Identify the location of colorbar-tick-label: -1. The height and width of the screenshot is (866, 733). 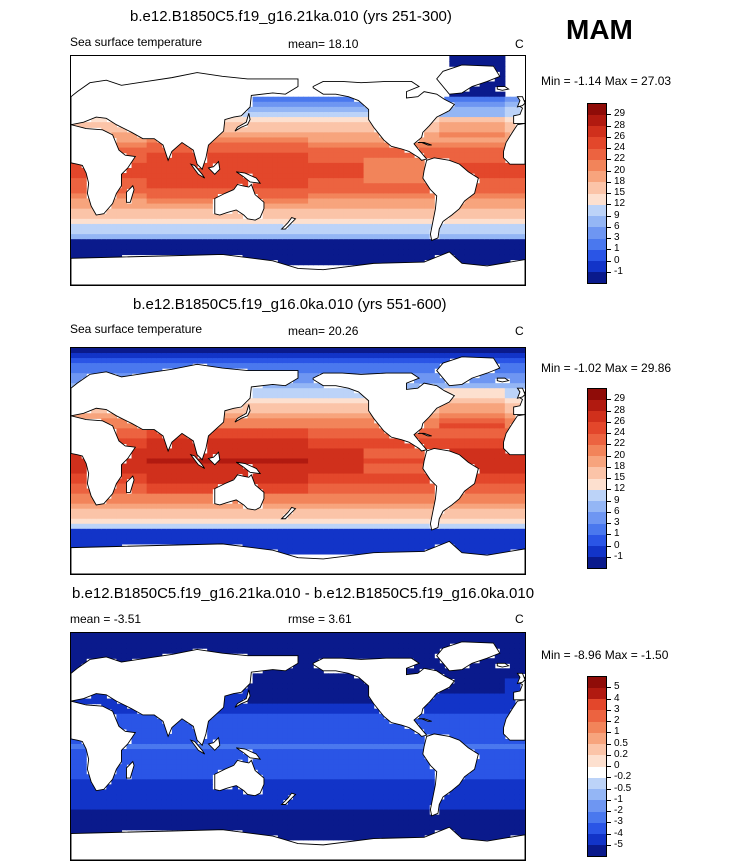
(618, 799).